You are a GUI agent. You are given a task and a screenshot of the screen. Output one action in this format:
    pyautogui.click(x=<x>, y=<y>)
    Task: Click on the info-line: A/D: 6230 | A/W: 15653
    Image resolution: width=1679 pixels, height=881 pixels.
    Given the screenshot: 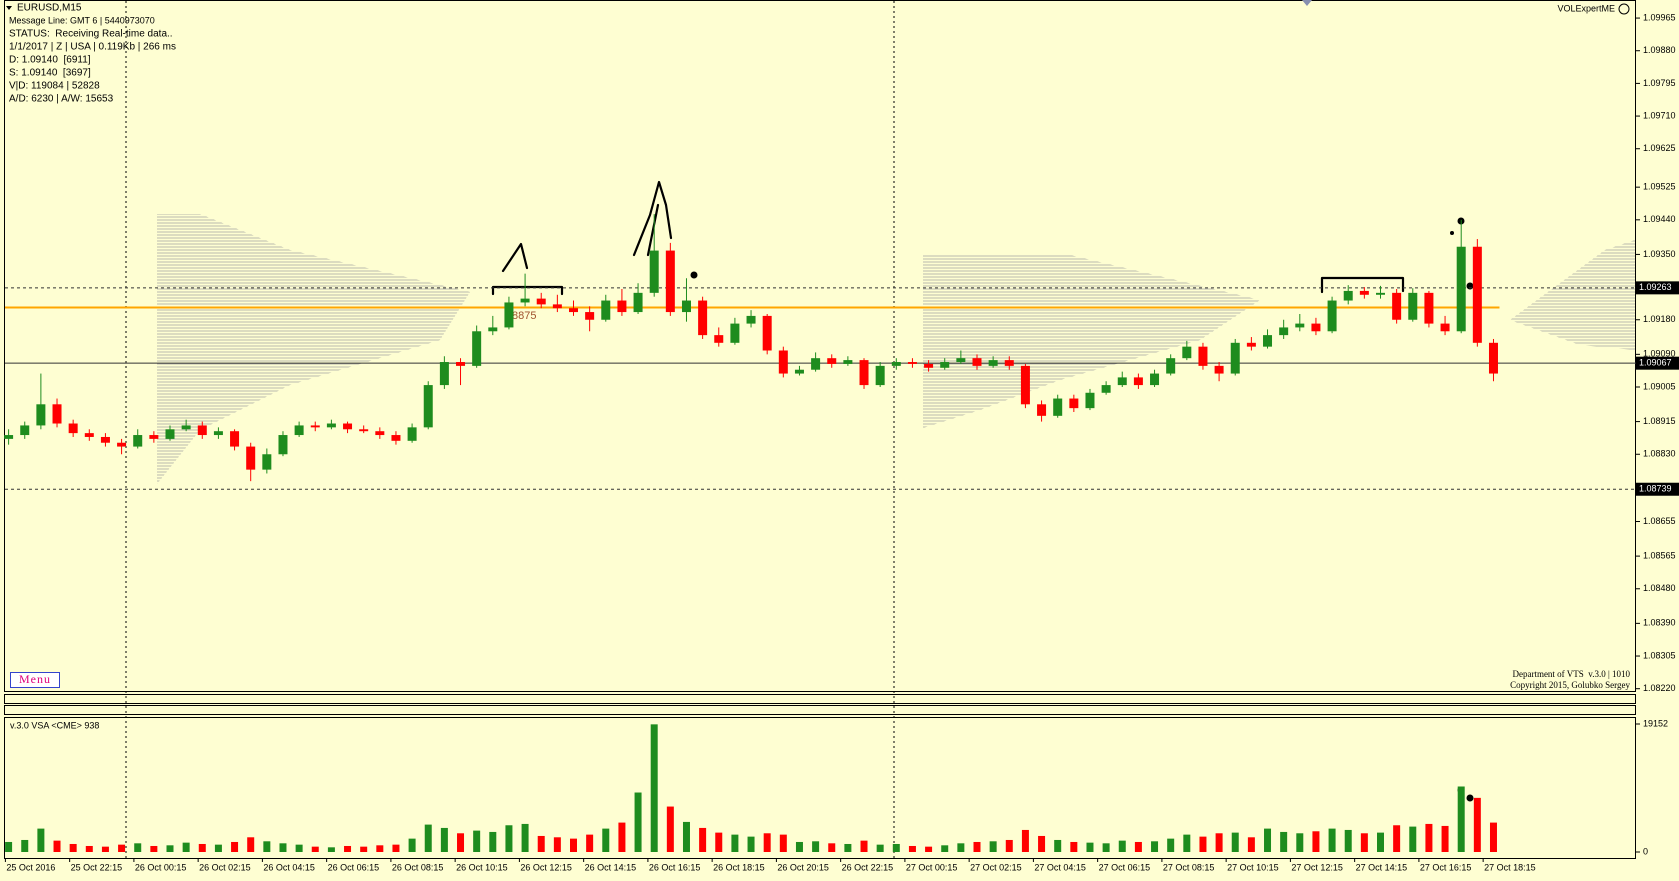 What is the action you would take?
    pyautogui.click(x=61, y=99)
    